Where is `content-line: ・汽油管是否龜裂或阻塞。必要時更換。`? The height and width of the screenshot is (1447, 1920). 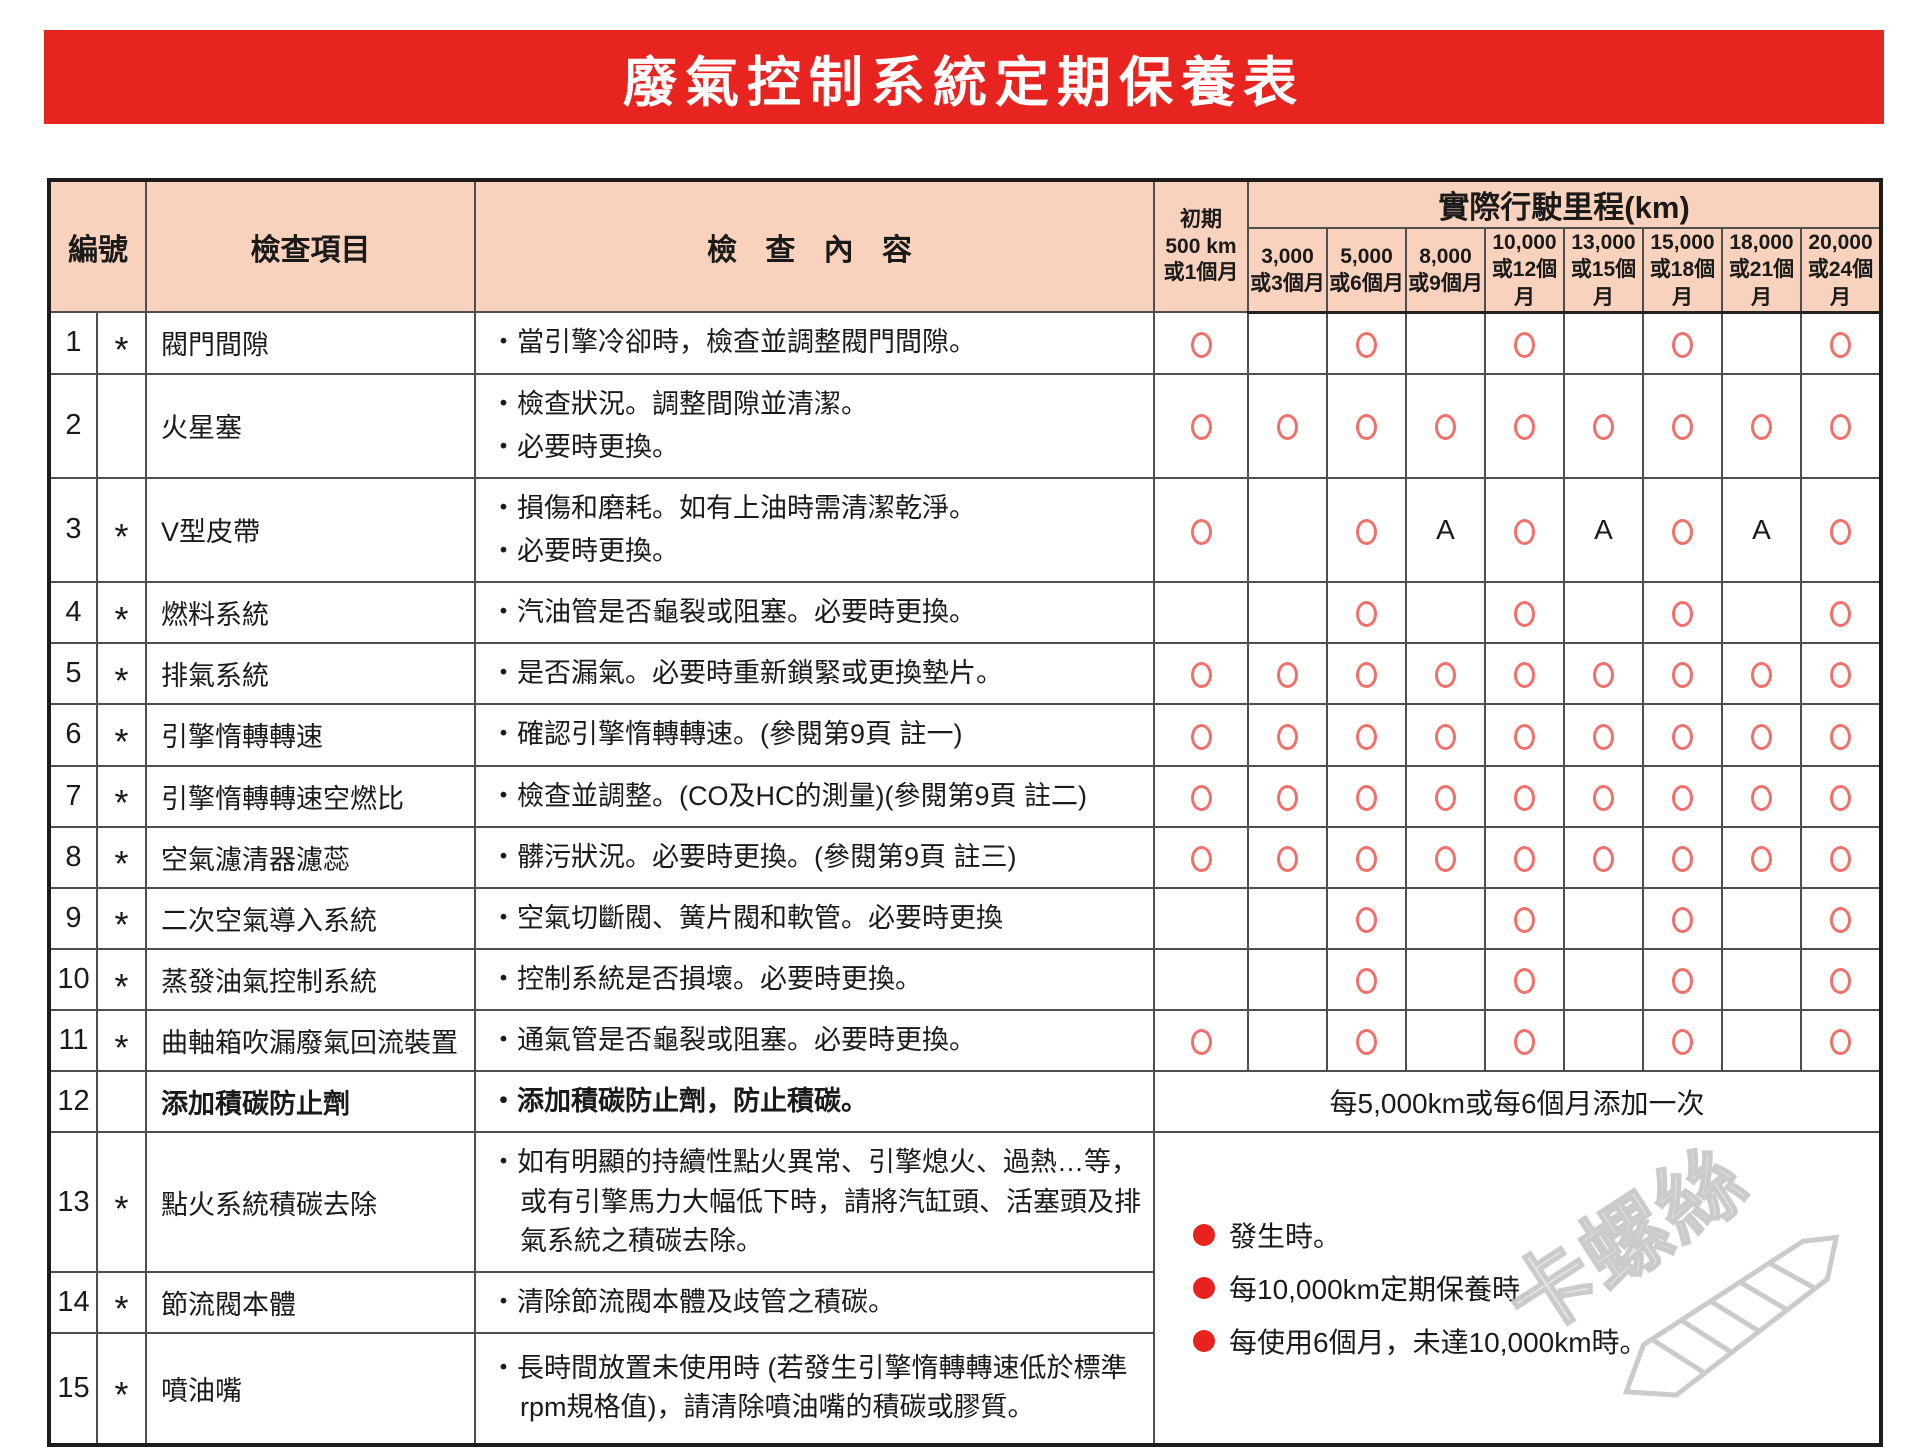 content-line: ・汽油管是否龜裂或阻塞。必要時更換。 is located at coordinates (733, 612).